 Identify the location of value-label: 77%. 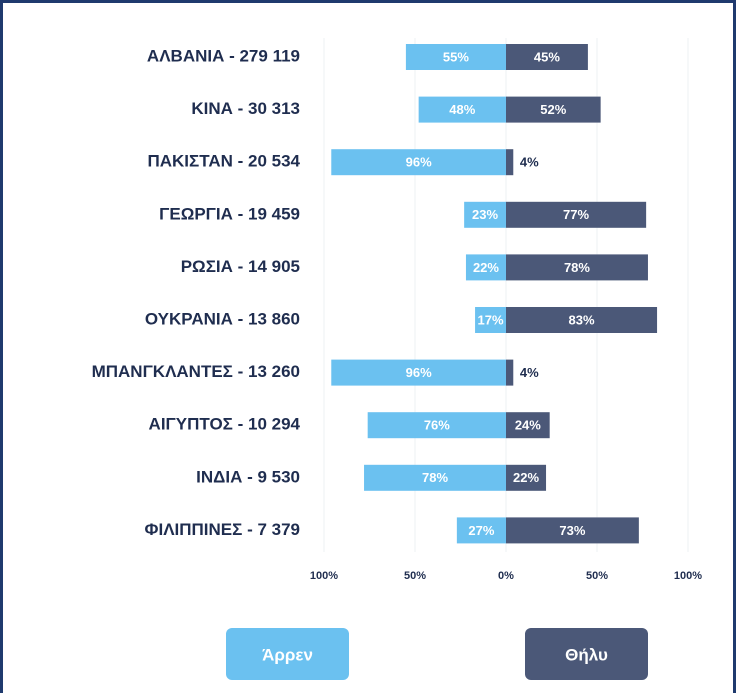
(576, 214).